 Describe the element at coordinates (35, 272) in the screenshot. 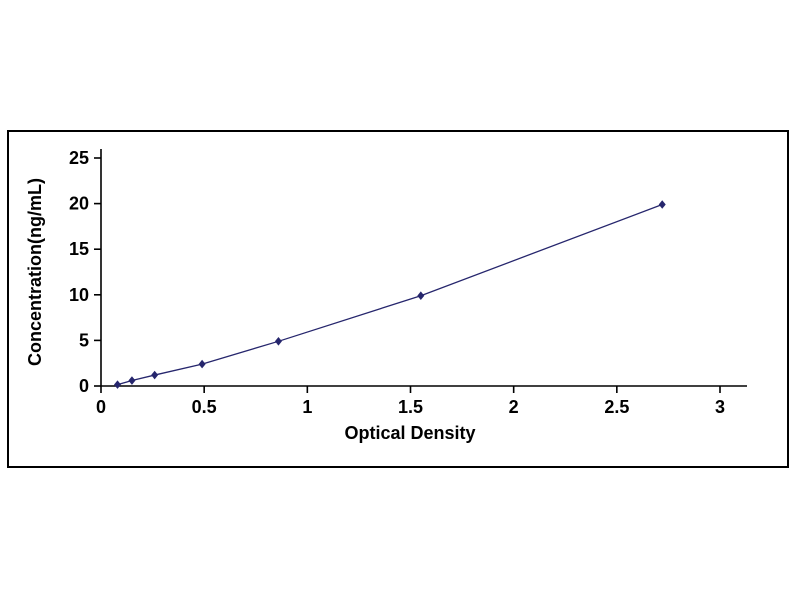

I see `y-axis-label: Concentration(ng/mL)` at that location.